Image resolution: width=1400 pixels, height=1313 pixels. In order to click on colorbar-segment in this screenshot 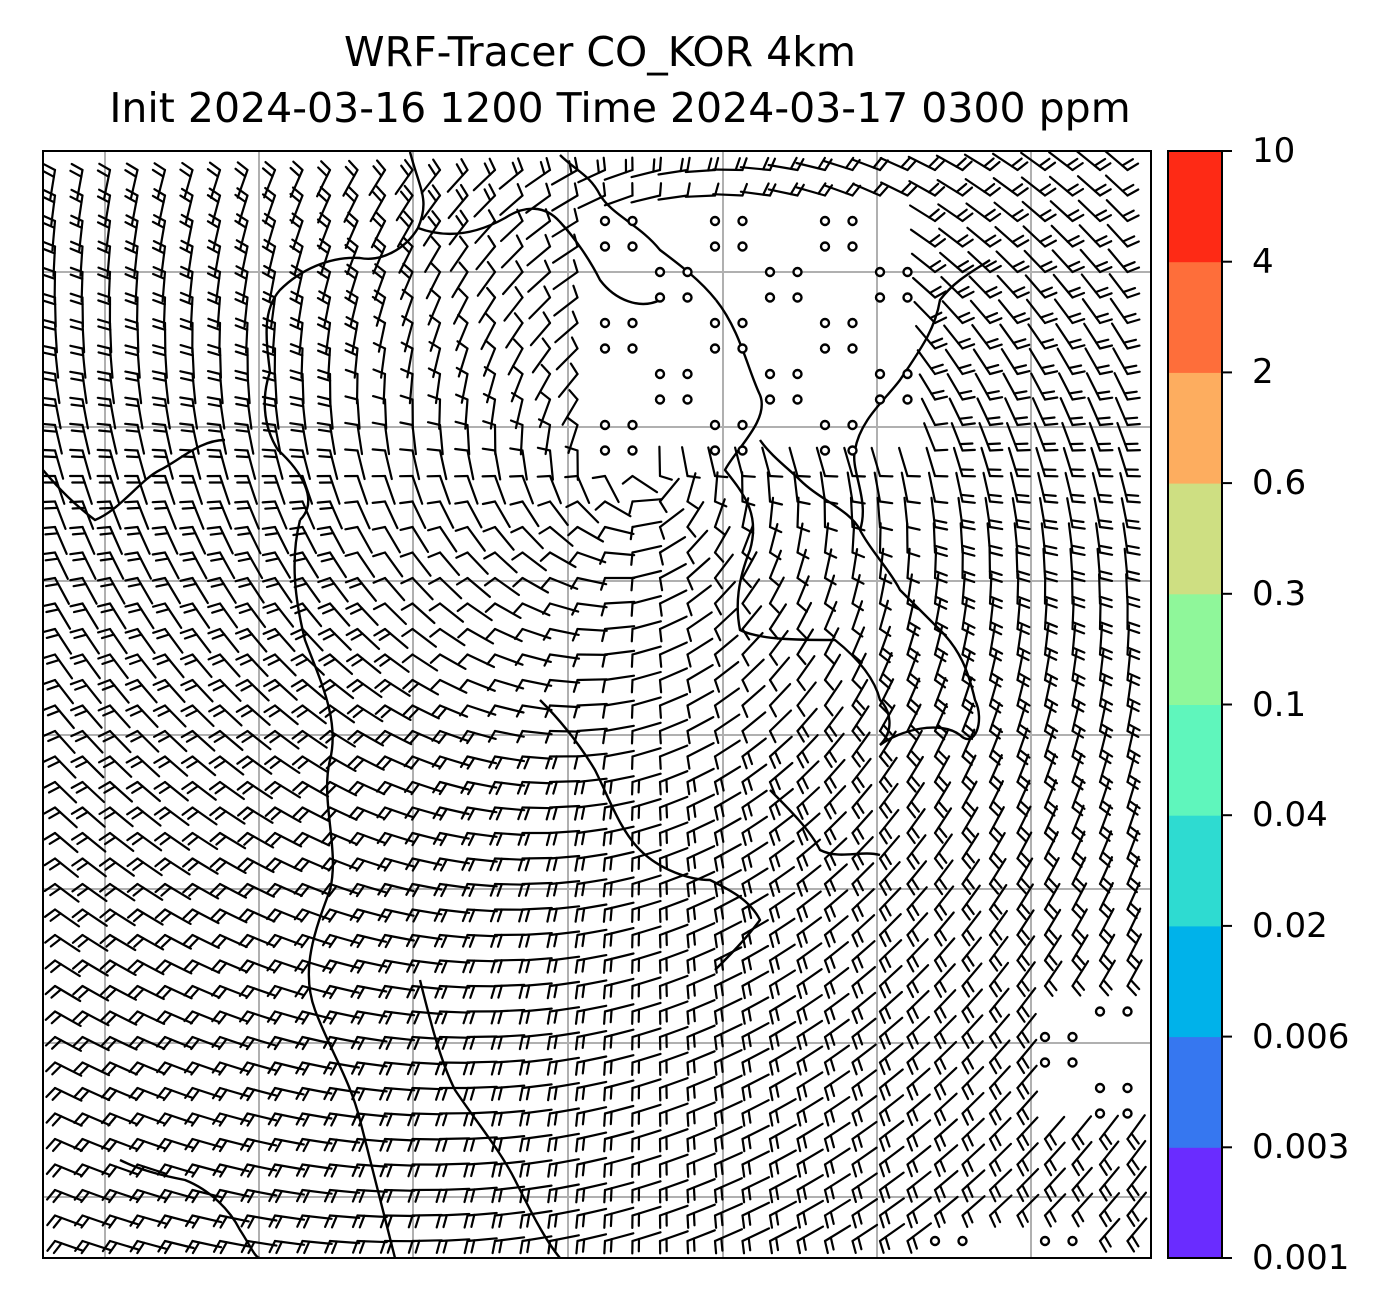, I will do `click(1195, 760)`.